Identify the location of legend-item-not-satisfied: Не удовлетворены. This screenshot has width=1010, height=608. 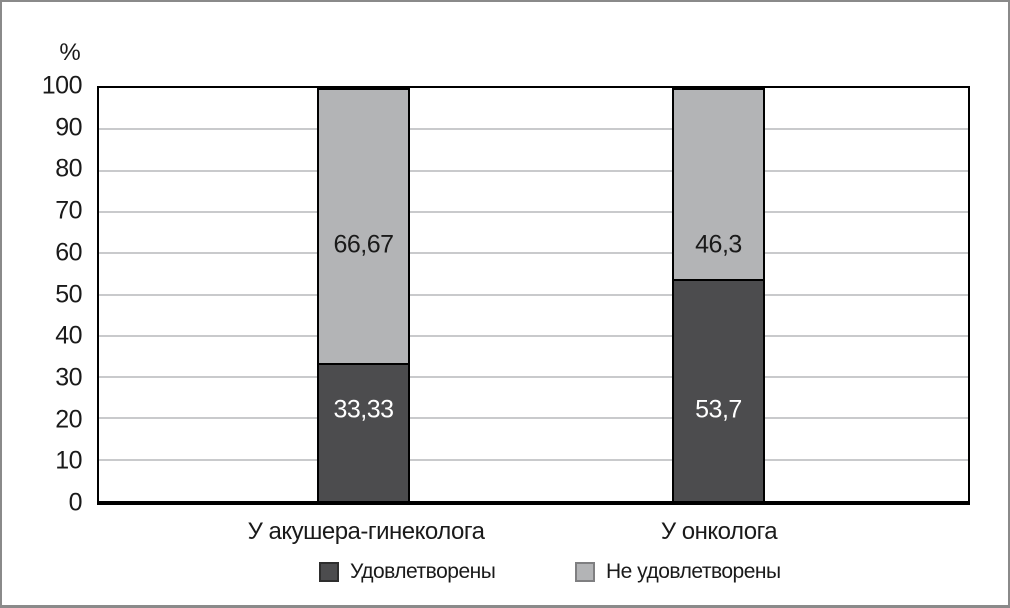
(678, 572).